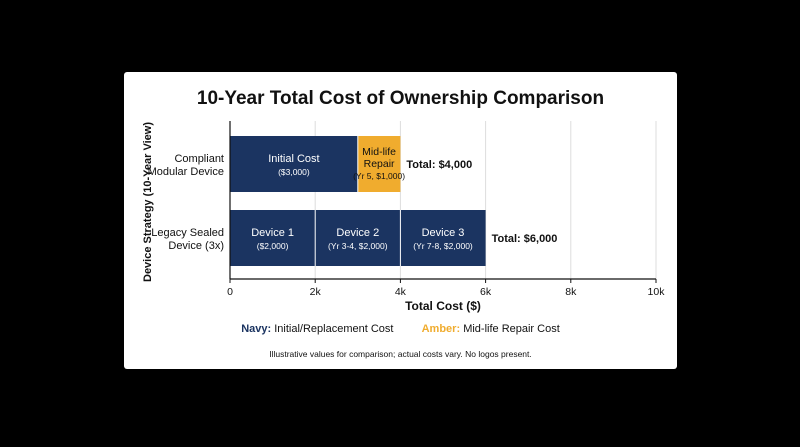 The image size is (800, 447). Describe the element at coordinates (196, 246) in the screenshot. I see `category-label: Device (3x)` at that location.